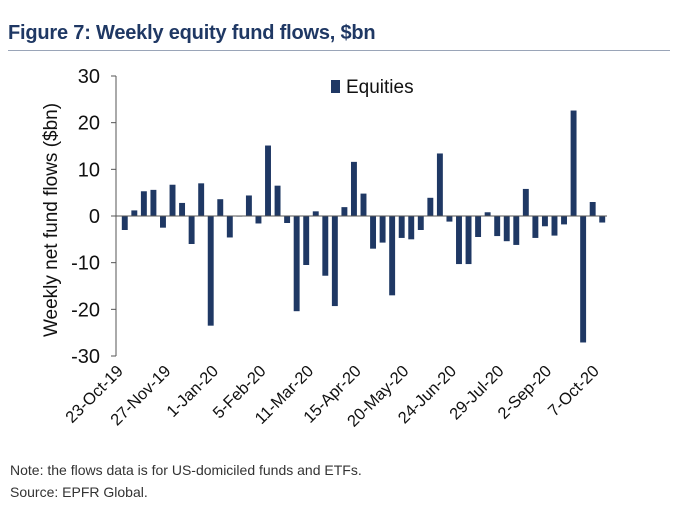 Image resolution: width=680 pixels, height=524 pixels. Describe the element at coordinates (192, 33) in the screenshot. I see `figure-title: Figure 7: Weekly equity fund flows, $bn` at that location.